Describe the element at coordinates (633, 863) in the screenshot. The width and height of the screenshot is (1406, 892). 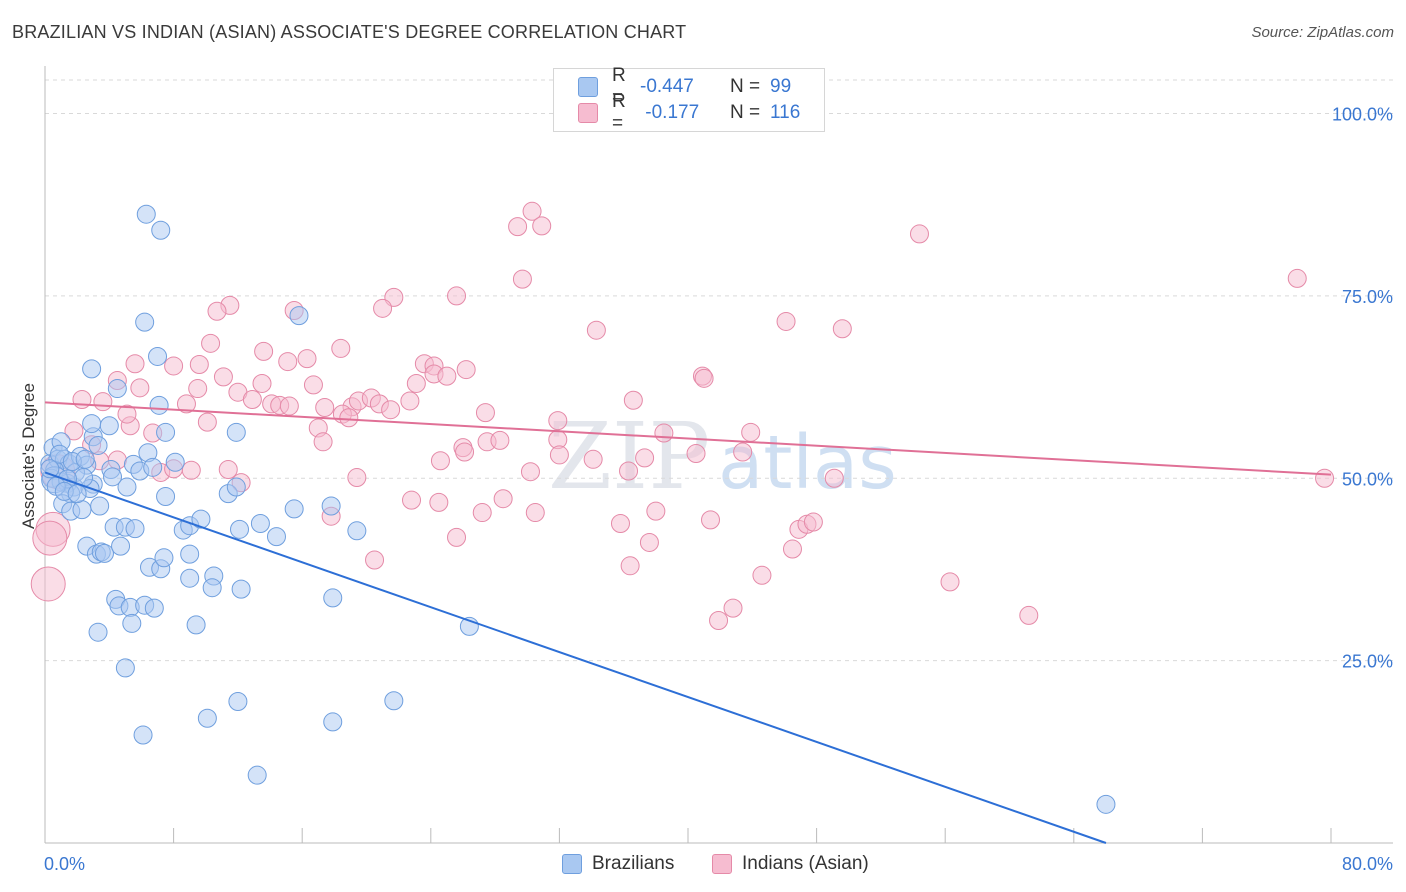
I see `bottom-legend-label: Brazilians` at that location.